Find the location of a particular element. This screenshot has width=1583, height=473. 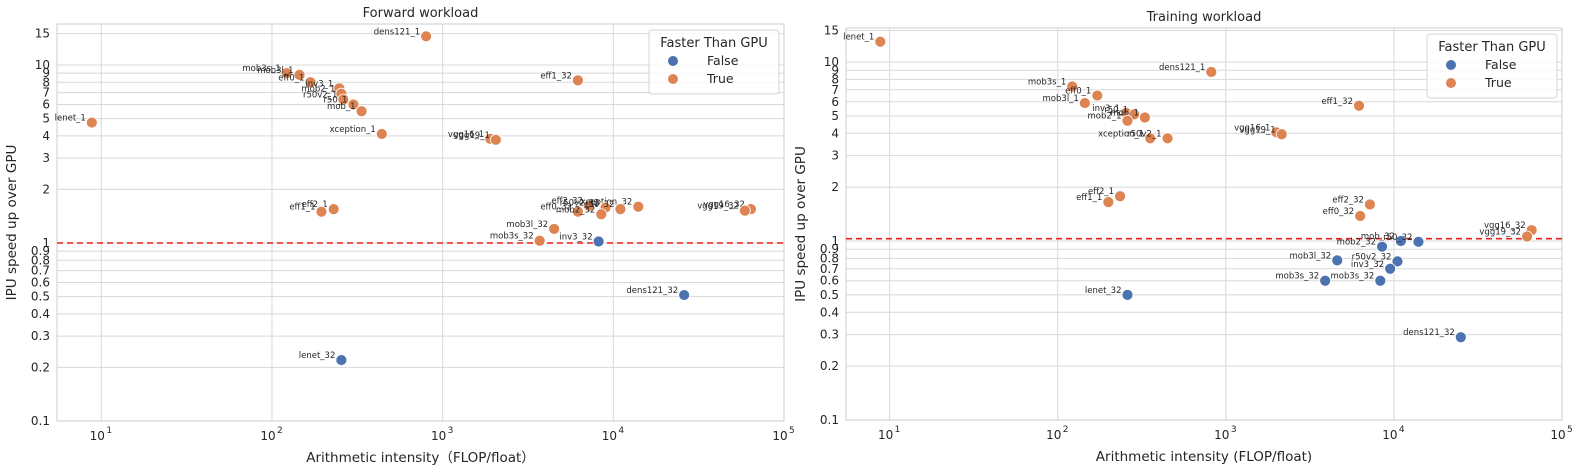

x-tick-exponent: 3 is located at coordinates (1234, 430).